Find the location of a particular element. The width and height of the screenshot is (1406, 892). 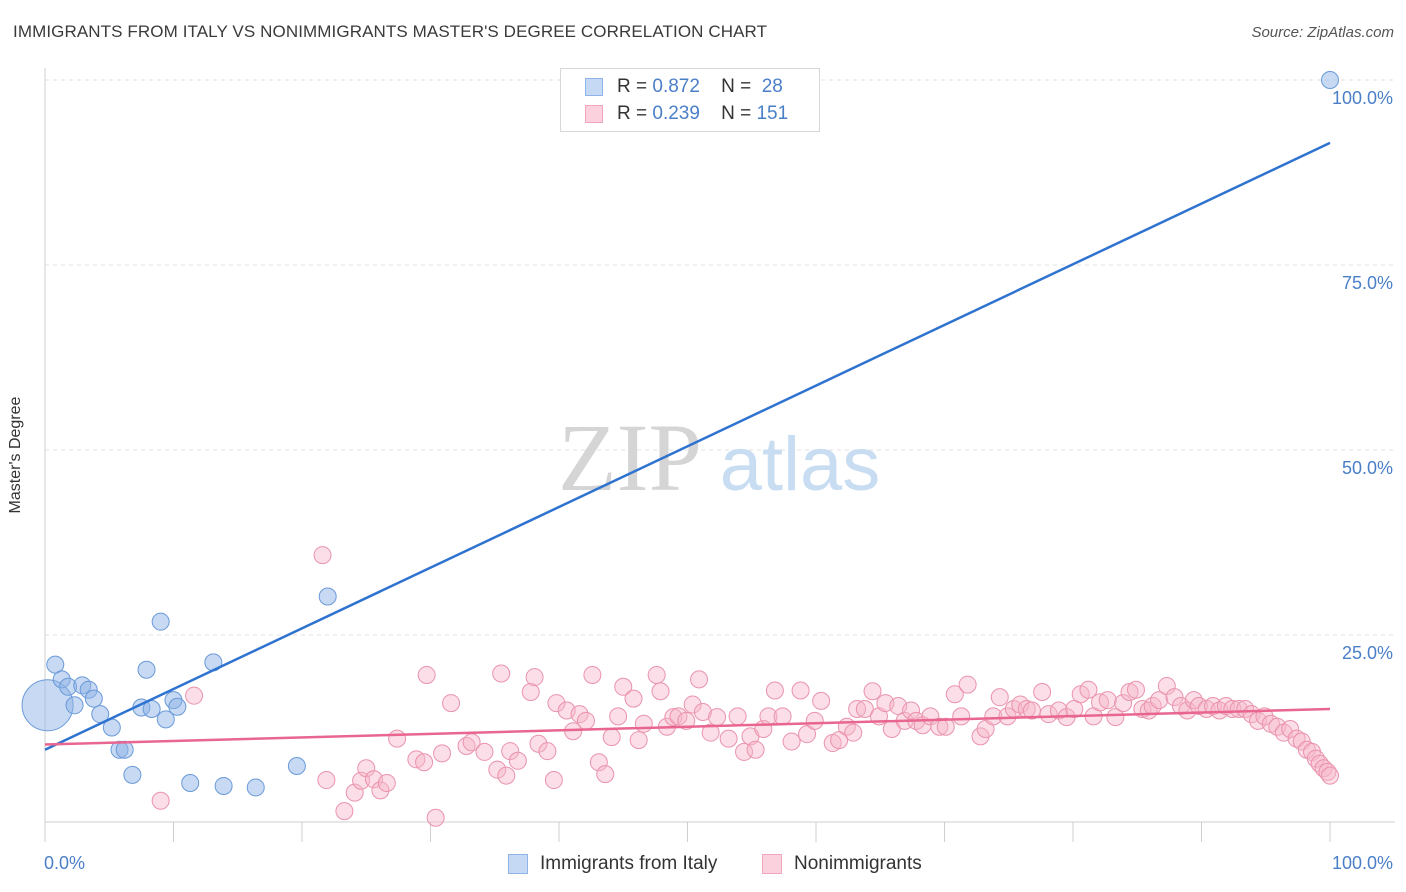

bottom-legend-italy: Immigrants from Italy is located at coordinates (612, 864).